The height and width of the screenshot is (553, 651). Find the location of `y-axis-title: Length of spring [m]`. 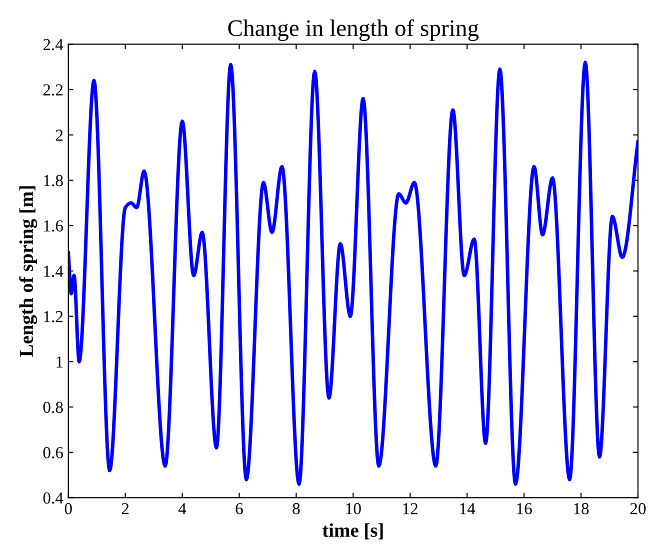

y-axis-title: Length of spring [m] is located at coordinates (28, 271).